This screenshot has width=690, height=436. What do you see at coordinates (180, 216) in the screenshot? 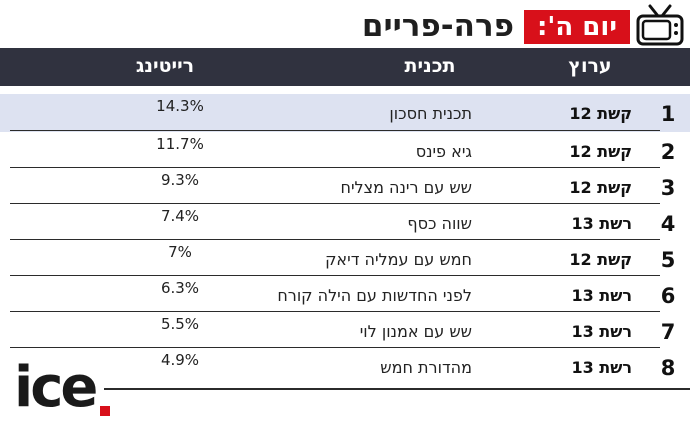
I see `row-rating: 7.4%` at bounding box center [180, 216].